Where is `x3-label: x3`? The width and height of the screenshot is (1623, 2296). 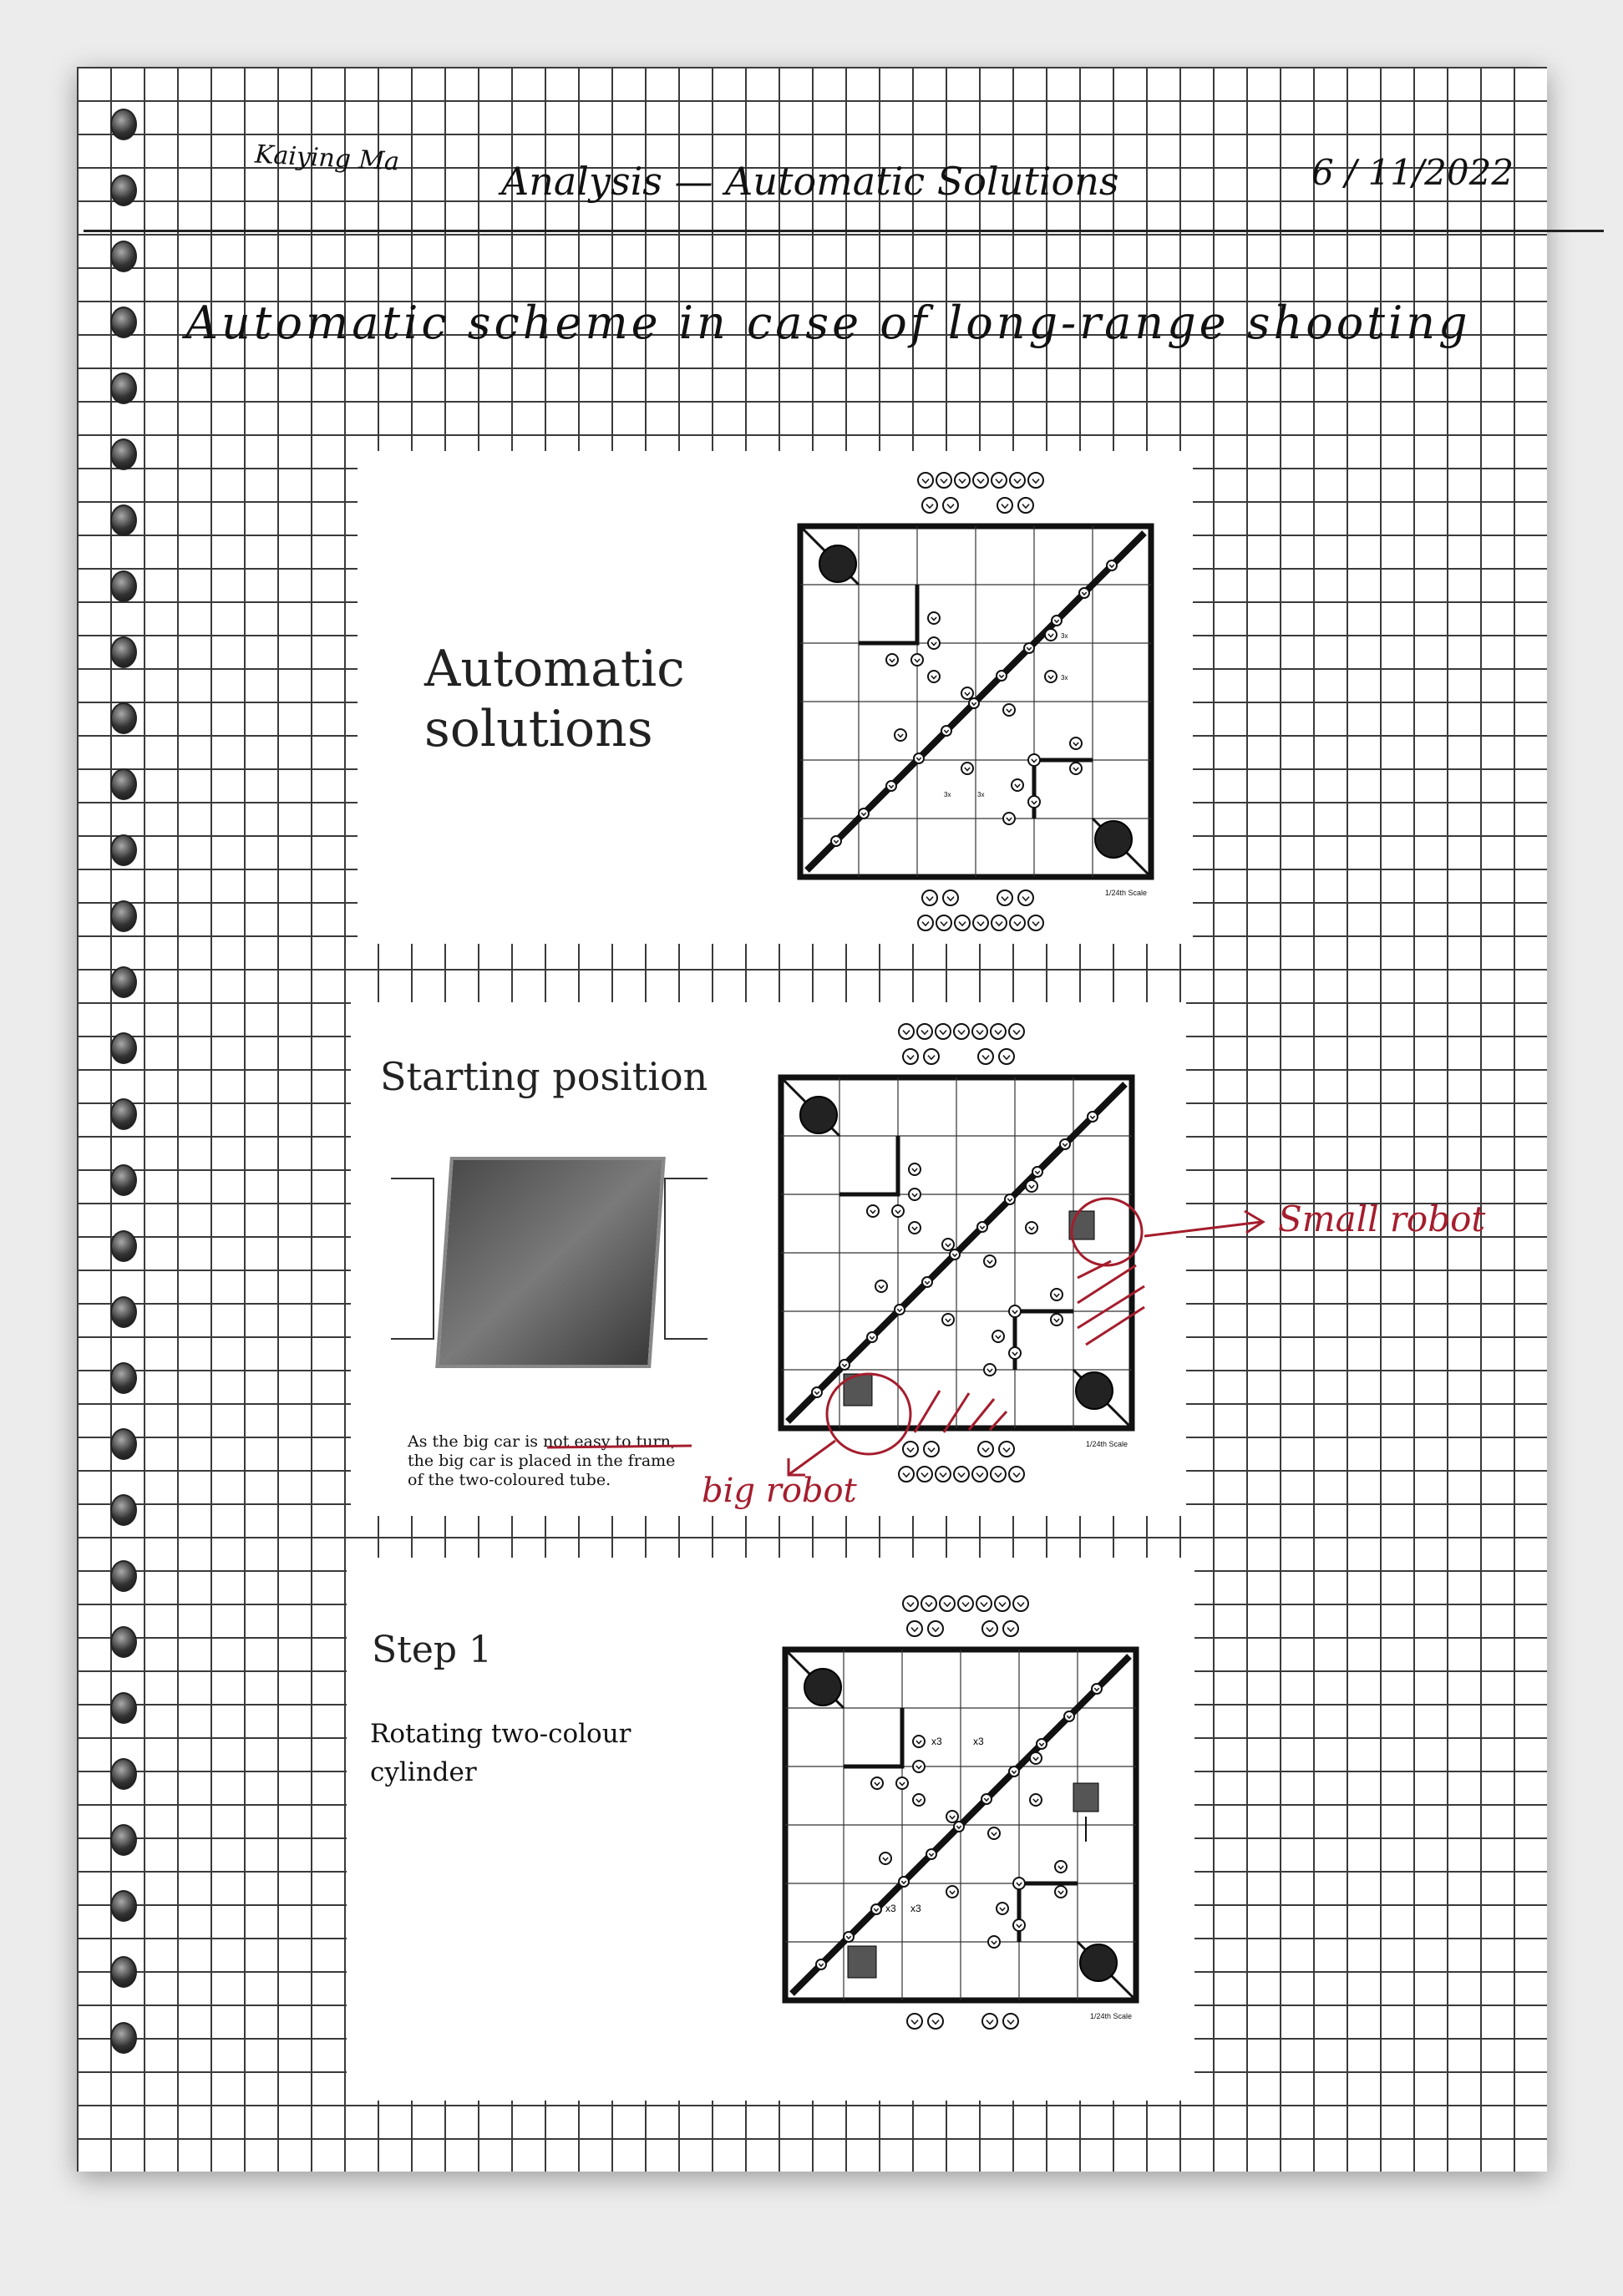 x3-label: x3 is located at coordinates (915, 1908).